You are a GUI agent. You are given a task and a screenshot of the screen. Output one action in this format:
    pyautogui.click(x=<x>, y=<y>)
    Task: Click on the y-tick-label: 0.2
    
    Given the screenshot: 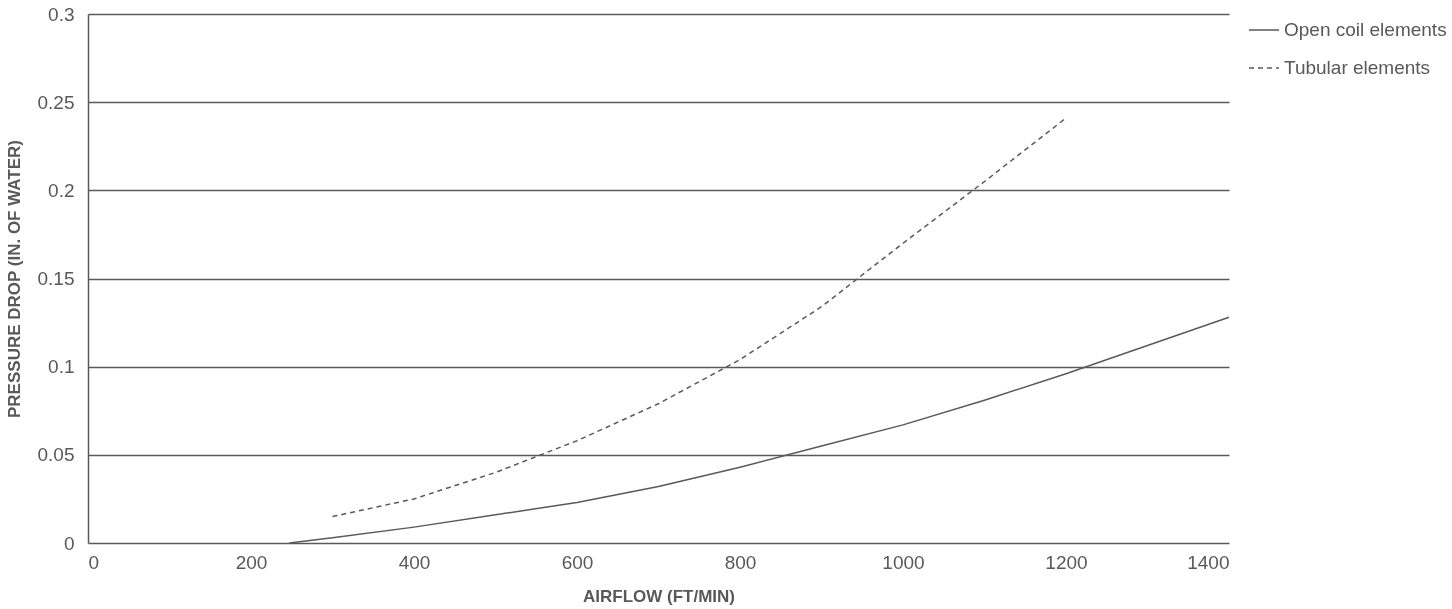 What is the action you would take?
    pyautogui.click(x=61, y=190)
    